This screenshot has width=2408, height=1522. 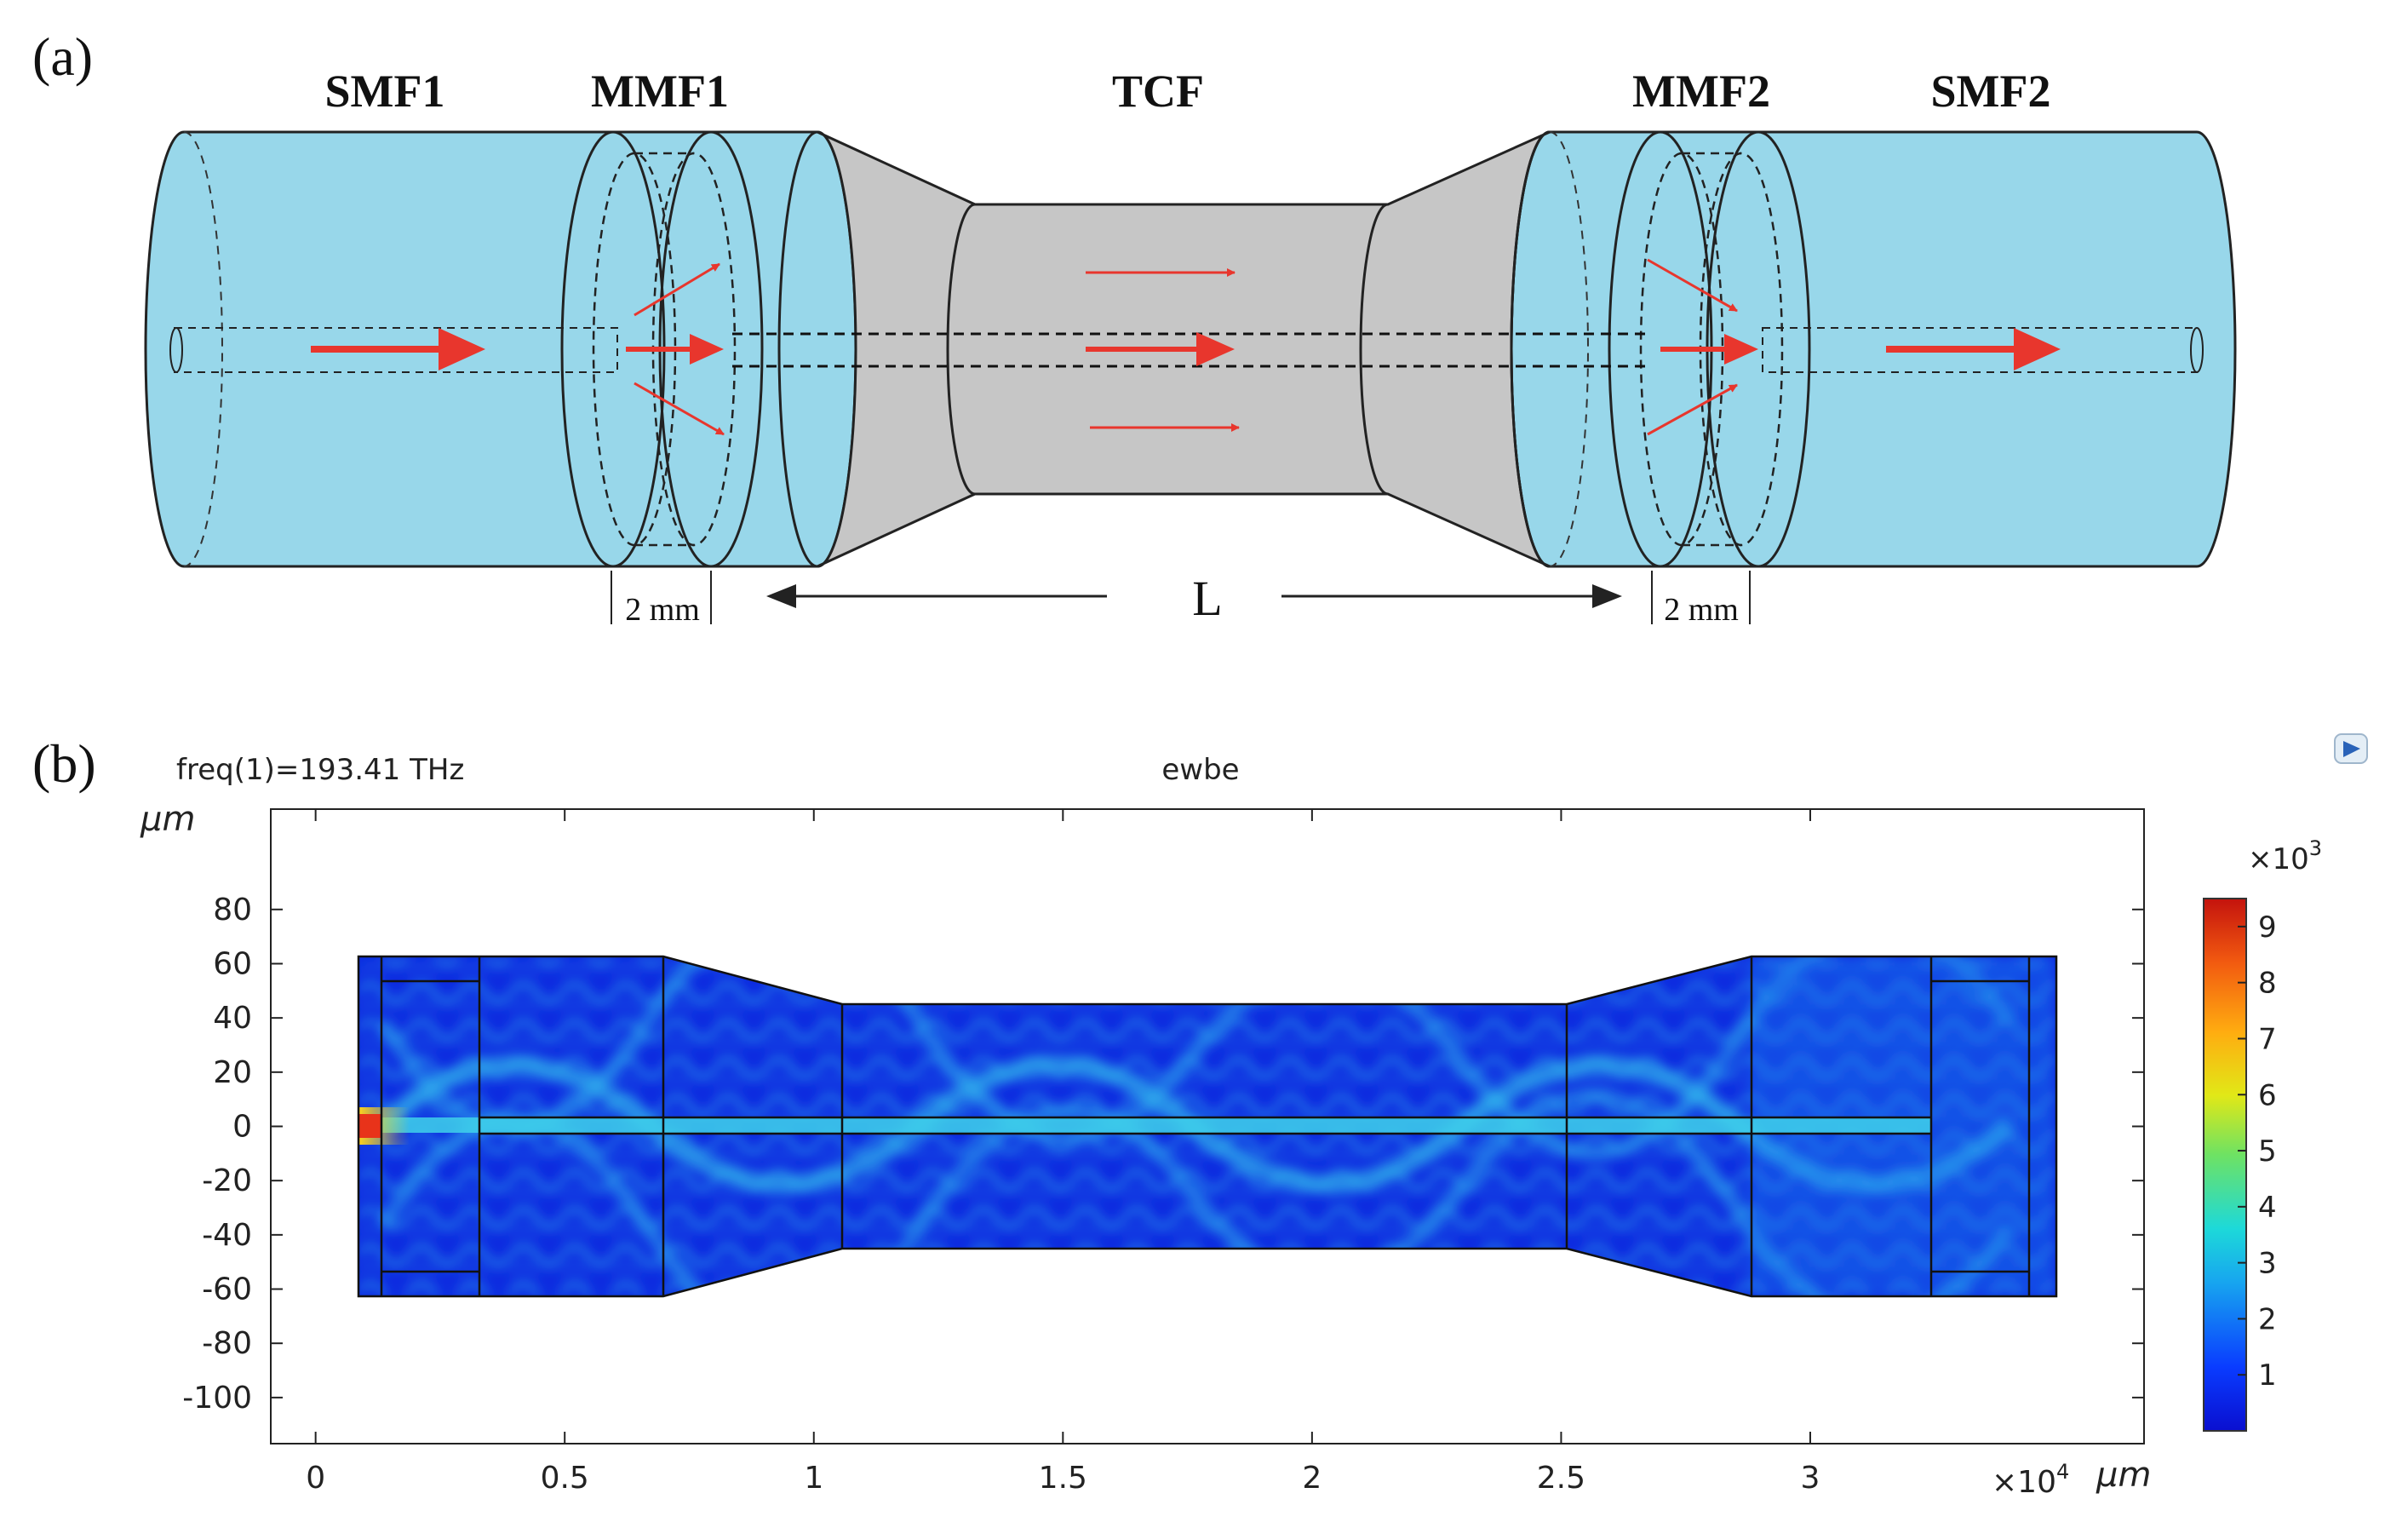 What do you see at coordinates (1561, 1478) in the screenshot?
I see `x-tick-label: 2.5` at bounding box center [1561, 1478].